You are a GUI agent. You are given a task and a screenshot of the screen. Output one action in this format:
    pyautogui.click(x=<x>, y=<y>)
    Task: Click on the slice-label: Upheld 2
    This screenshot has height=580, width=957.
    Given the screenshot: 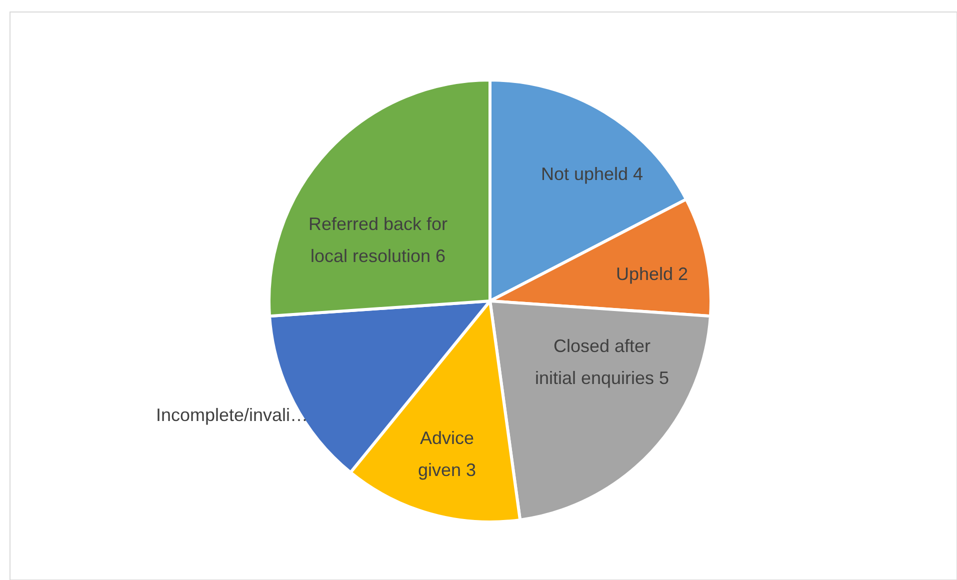 What is the action you would take?
    pyautogui.click(x=652, y=274)
    